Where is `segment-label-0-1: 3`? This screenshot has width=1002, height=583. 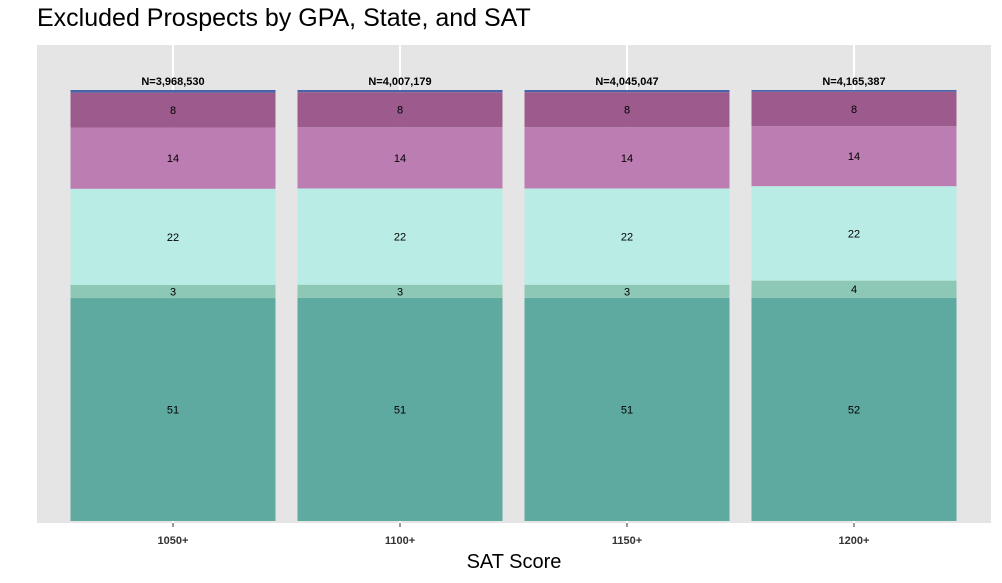
segment-label-0-1: 3 is located at coordinates (173, 293).